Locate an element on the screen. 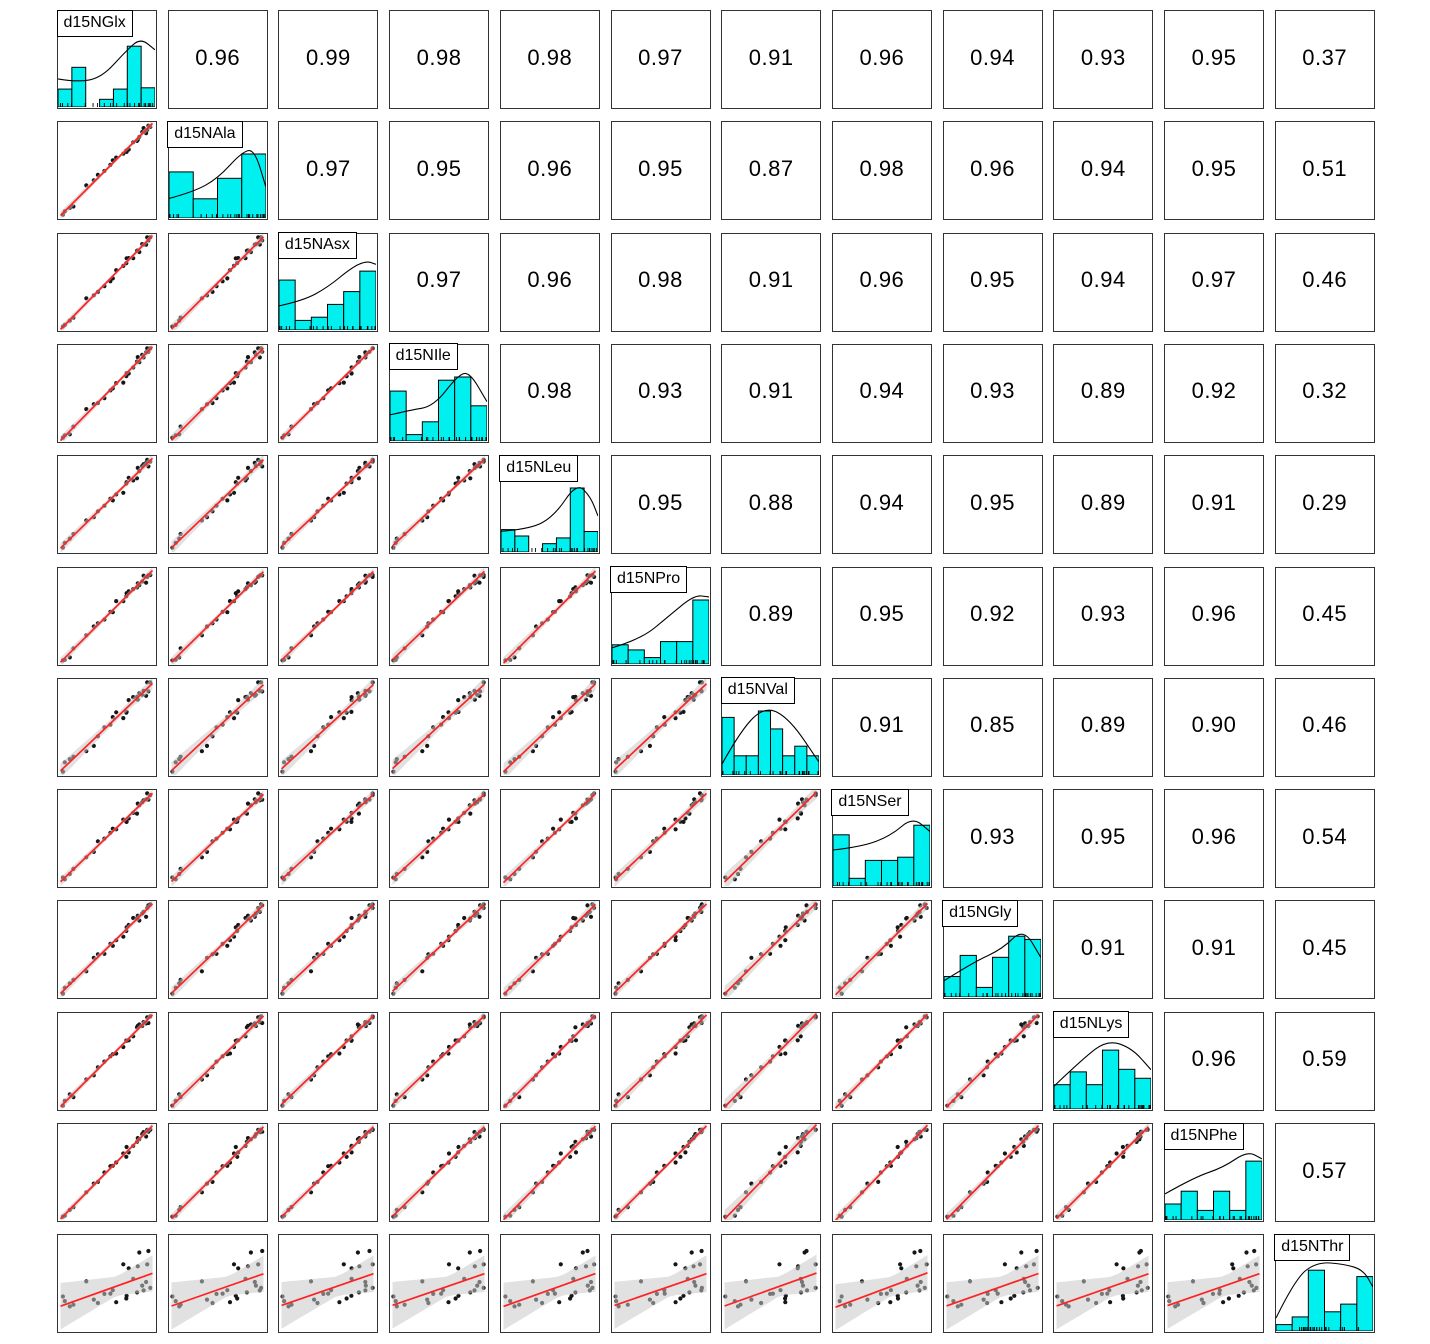 Image resolution: width=1430 pixels, height=1344 pixels. correlation-value: 0.57 is located at coordinates (1325, 1170).